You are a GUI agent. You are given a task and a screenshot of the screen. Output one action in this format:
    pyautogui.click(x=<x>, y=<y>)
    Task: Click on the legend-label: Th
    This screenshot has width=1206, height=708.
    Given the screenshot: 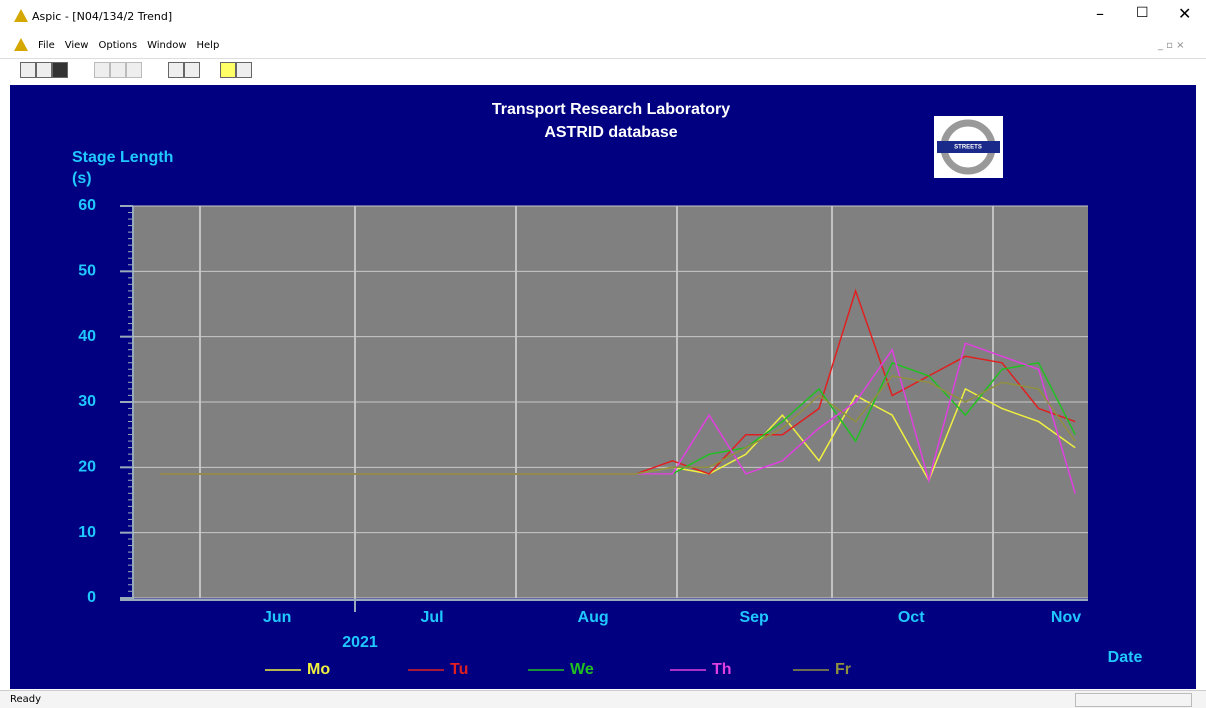 What is the action you would take?
    pyautogui.click(x=722, y=669)
    